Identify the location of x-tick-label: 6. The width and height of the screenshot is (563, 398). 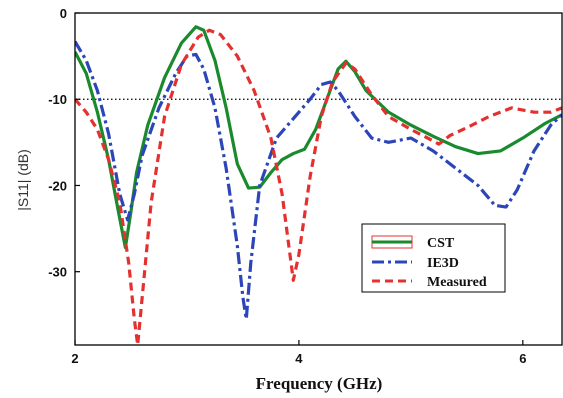
(522, 358).